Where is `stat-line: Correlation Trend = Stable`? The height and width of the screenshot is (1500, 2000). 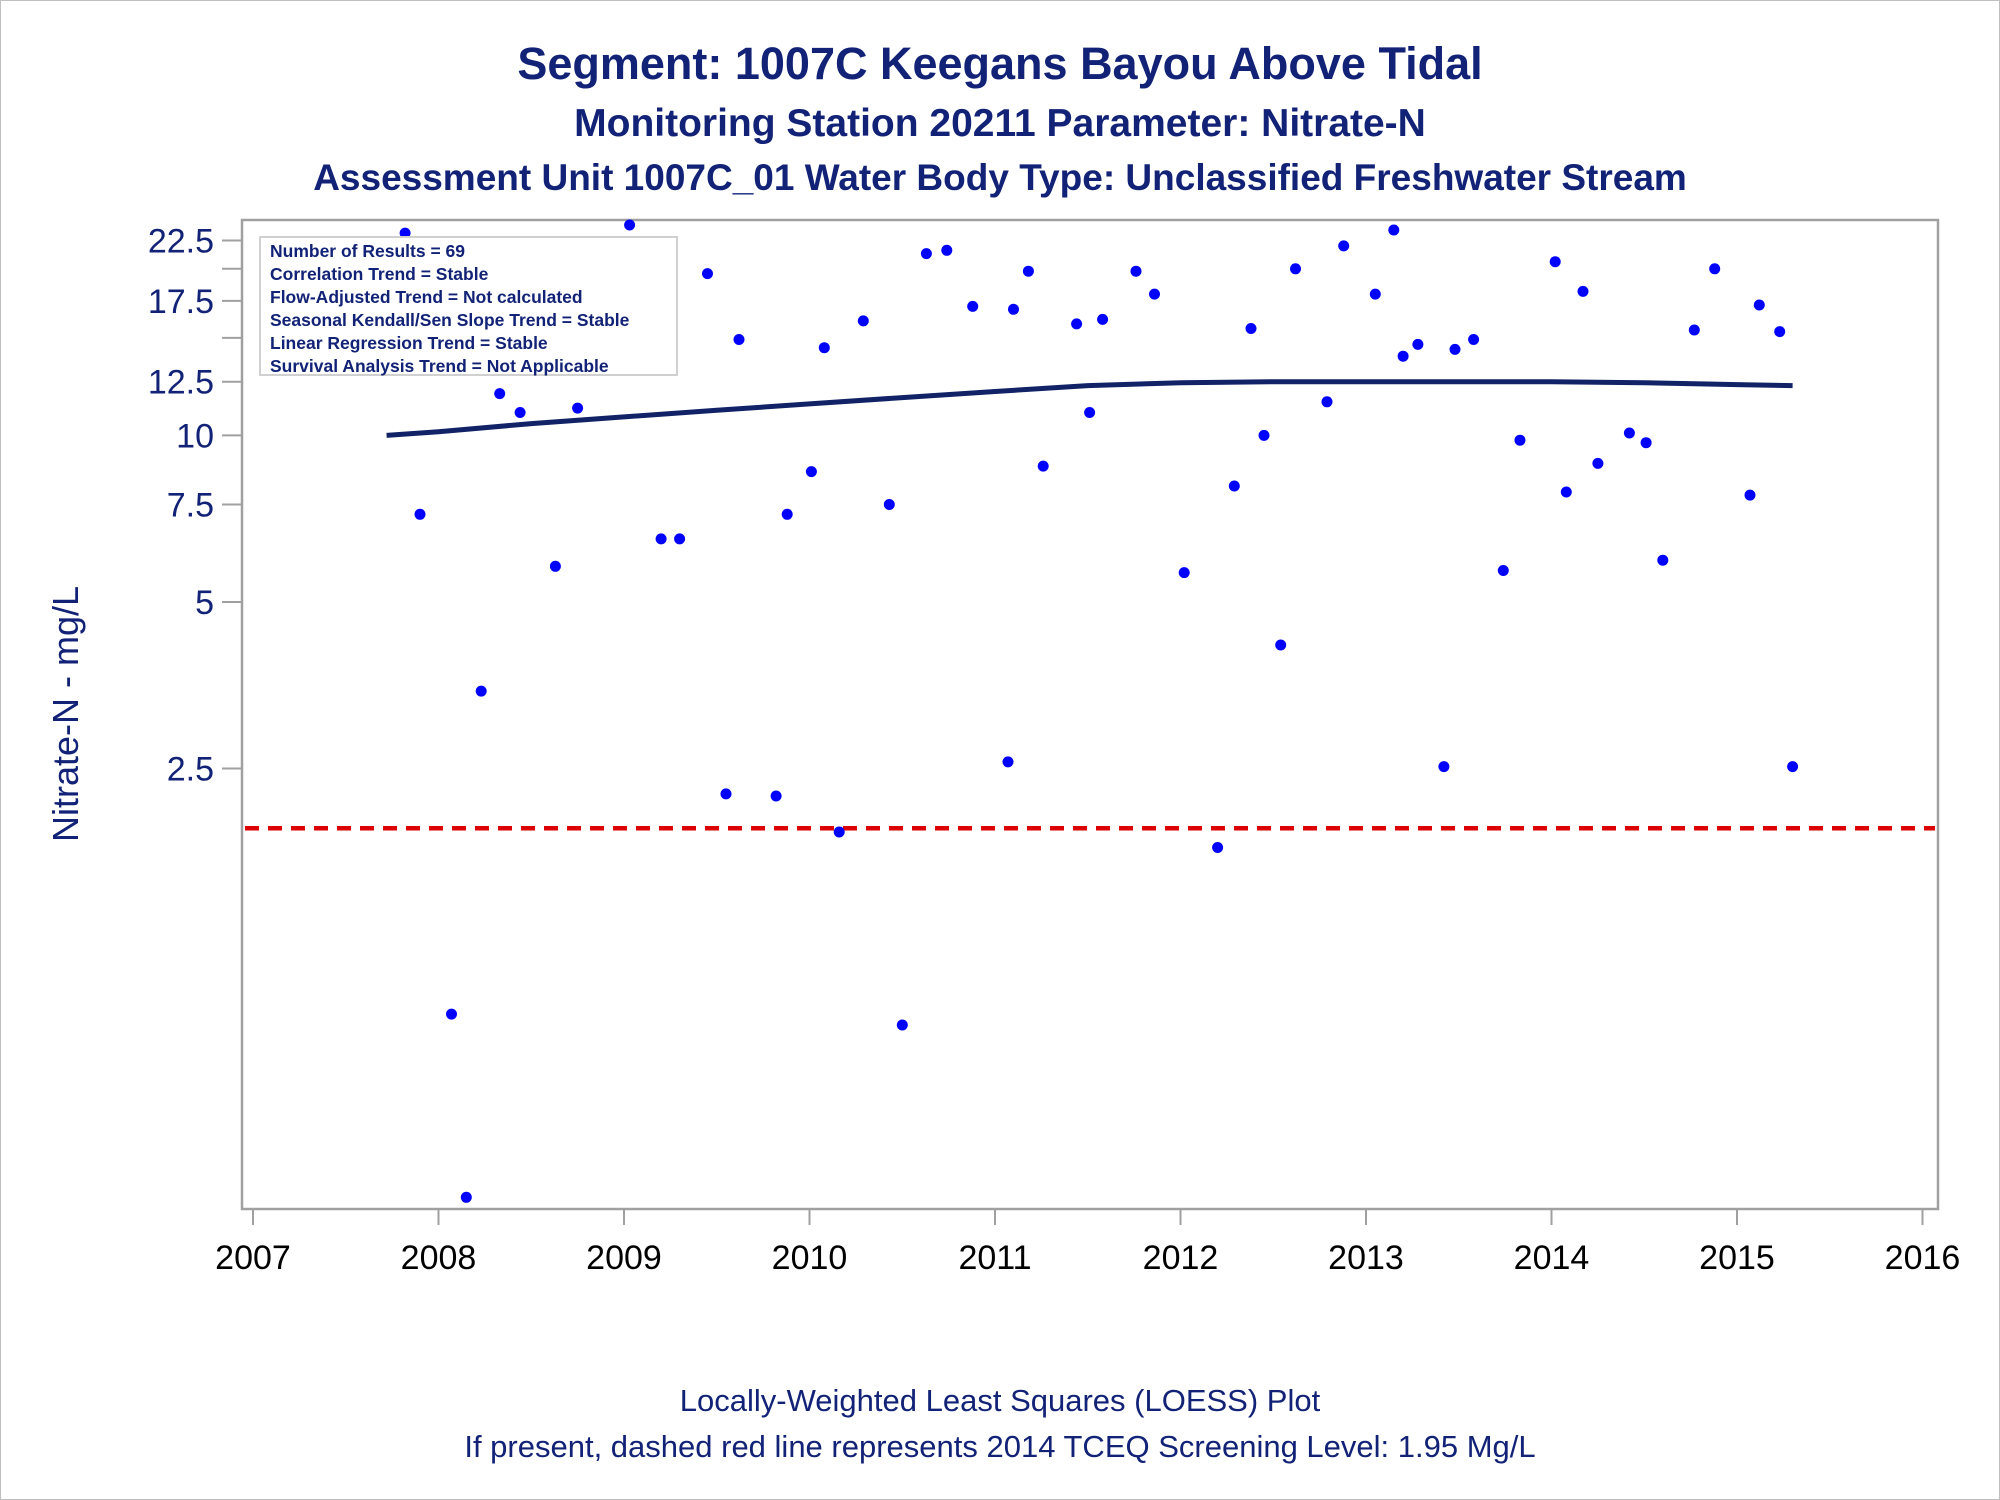 stat-line: Correlation Trend = Stable is located at coordinates (379, 274).